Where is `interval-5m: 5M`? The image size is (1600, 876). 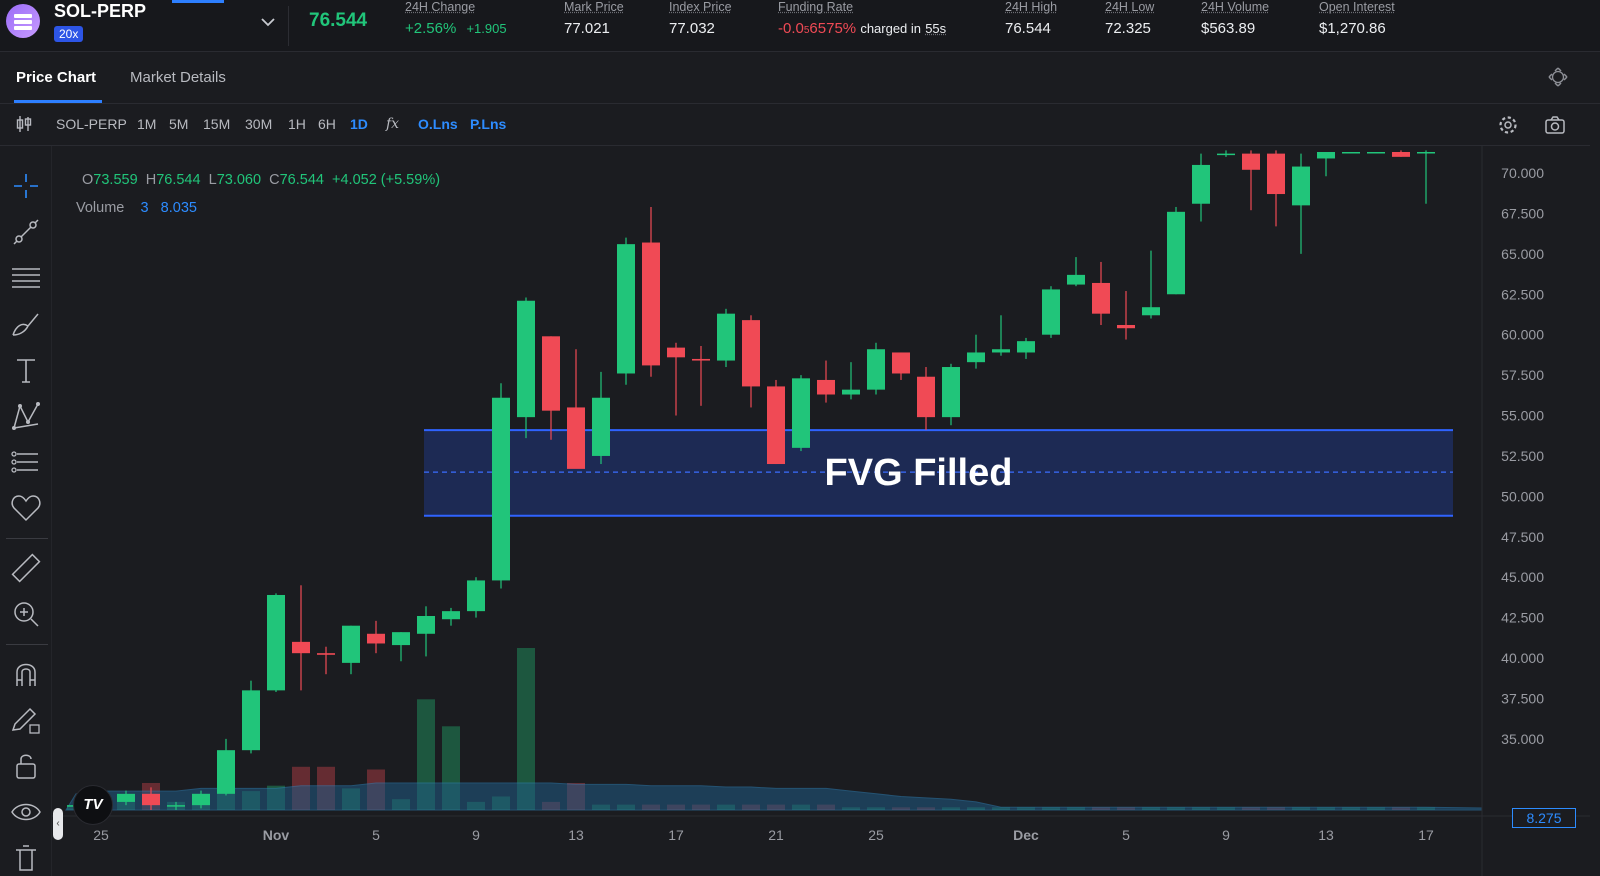 interval-5m: 5M is located at coordinates (179, 124).